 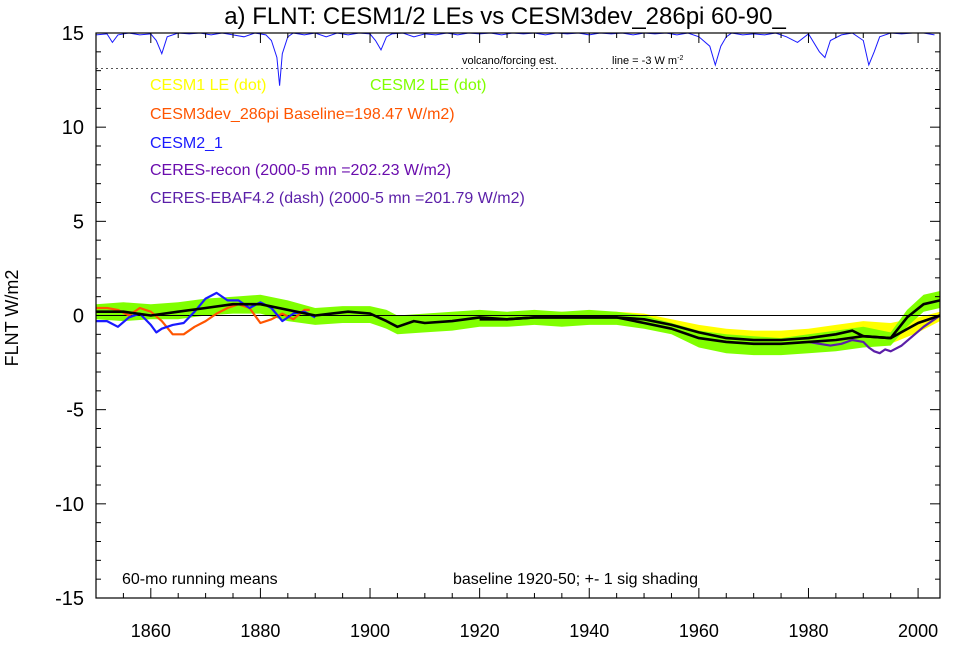 I want to click on lines-layer, so click(x=518, y=323).